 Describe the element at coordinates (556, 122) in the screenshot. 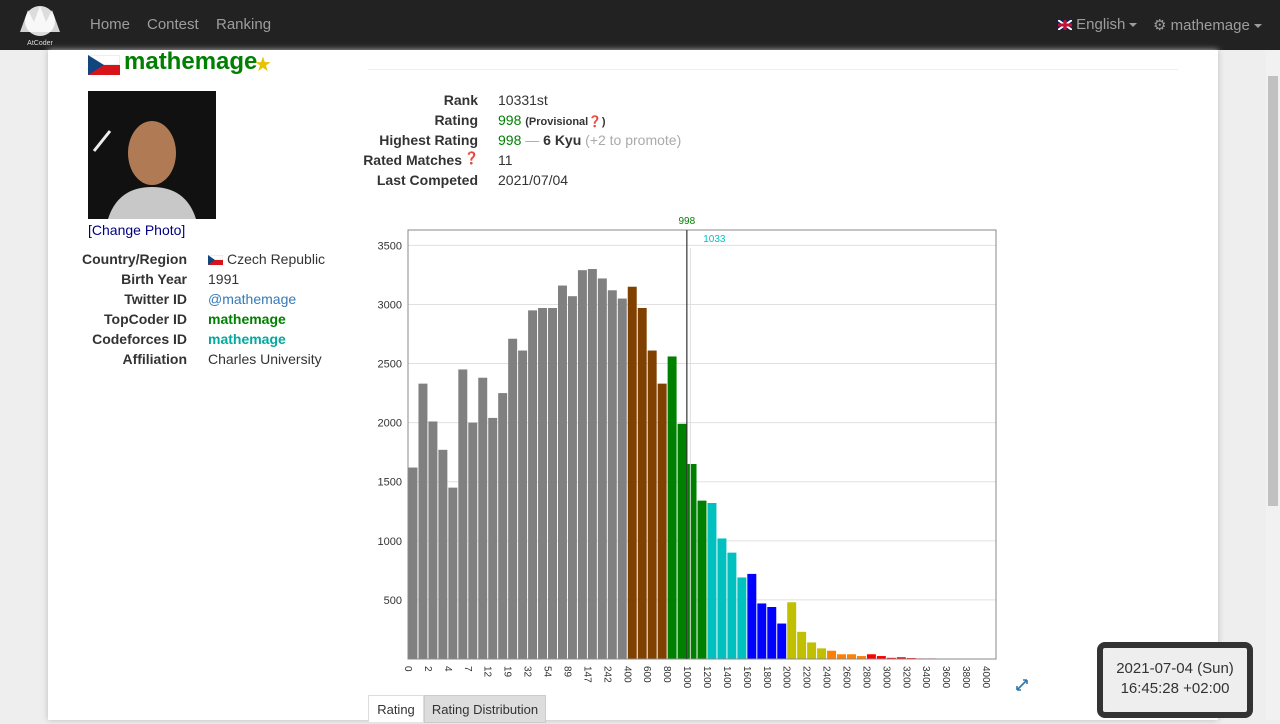

I see `provisional: (Provisional` at that location.